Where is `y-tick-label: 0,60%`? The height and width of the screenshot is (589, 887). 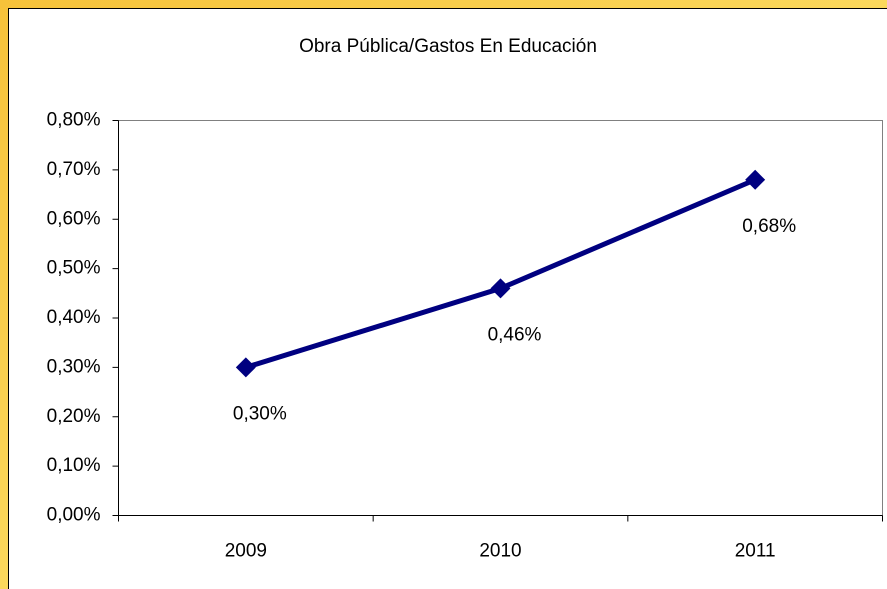
y-tick-label: 0,60% is located at coordinates (74, 218).